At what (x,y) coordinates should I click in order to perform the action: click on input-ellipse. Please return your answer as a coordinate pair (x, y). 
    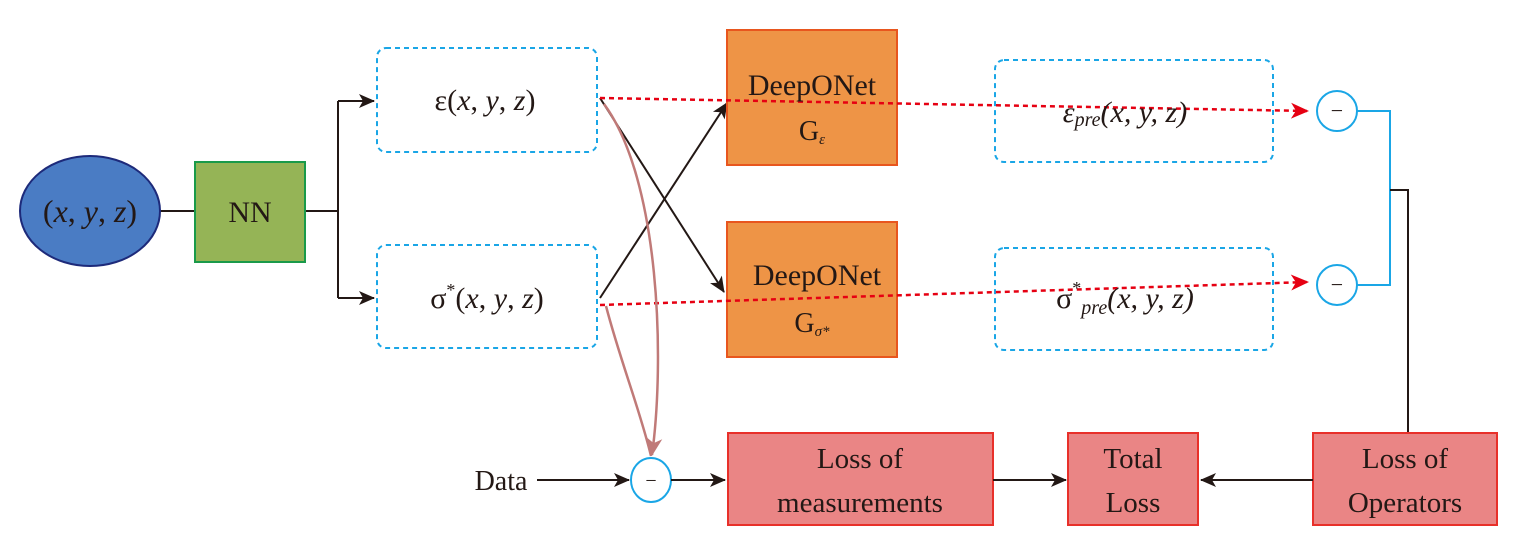
    Looking at the image, I should click on (90, 211).